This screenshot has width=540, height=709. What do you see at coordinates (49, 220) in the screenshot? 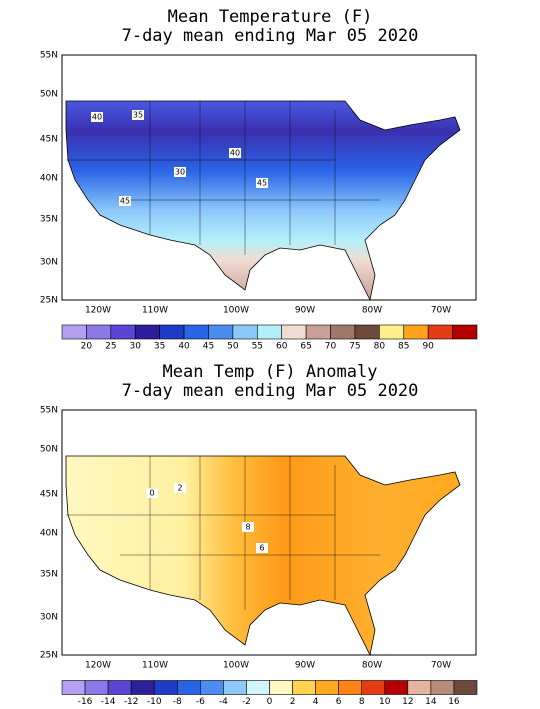
I see `lat-label: 35N` at bounding box center [49, 220].